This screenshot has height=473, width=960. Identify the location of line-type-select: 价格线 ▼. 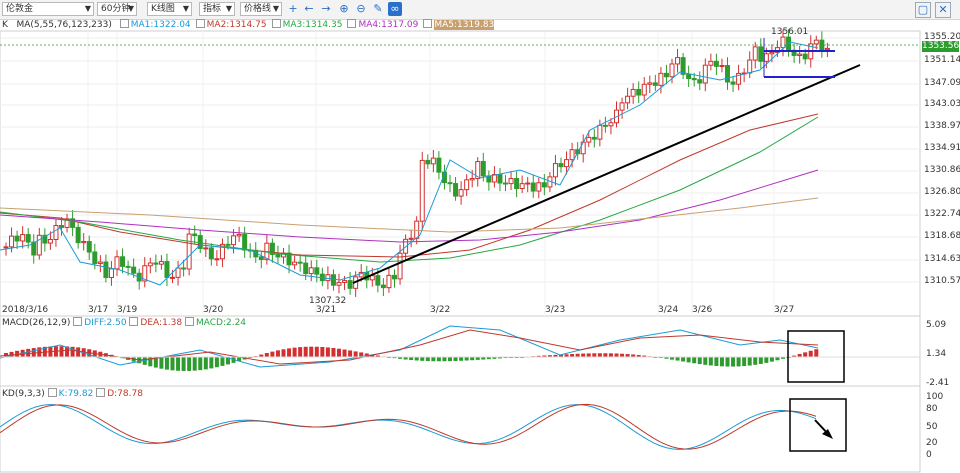
(261, 9).